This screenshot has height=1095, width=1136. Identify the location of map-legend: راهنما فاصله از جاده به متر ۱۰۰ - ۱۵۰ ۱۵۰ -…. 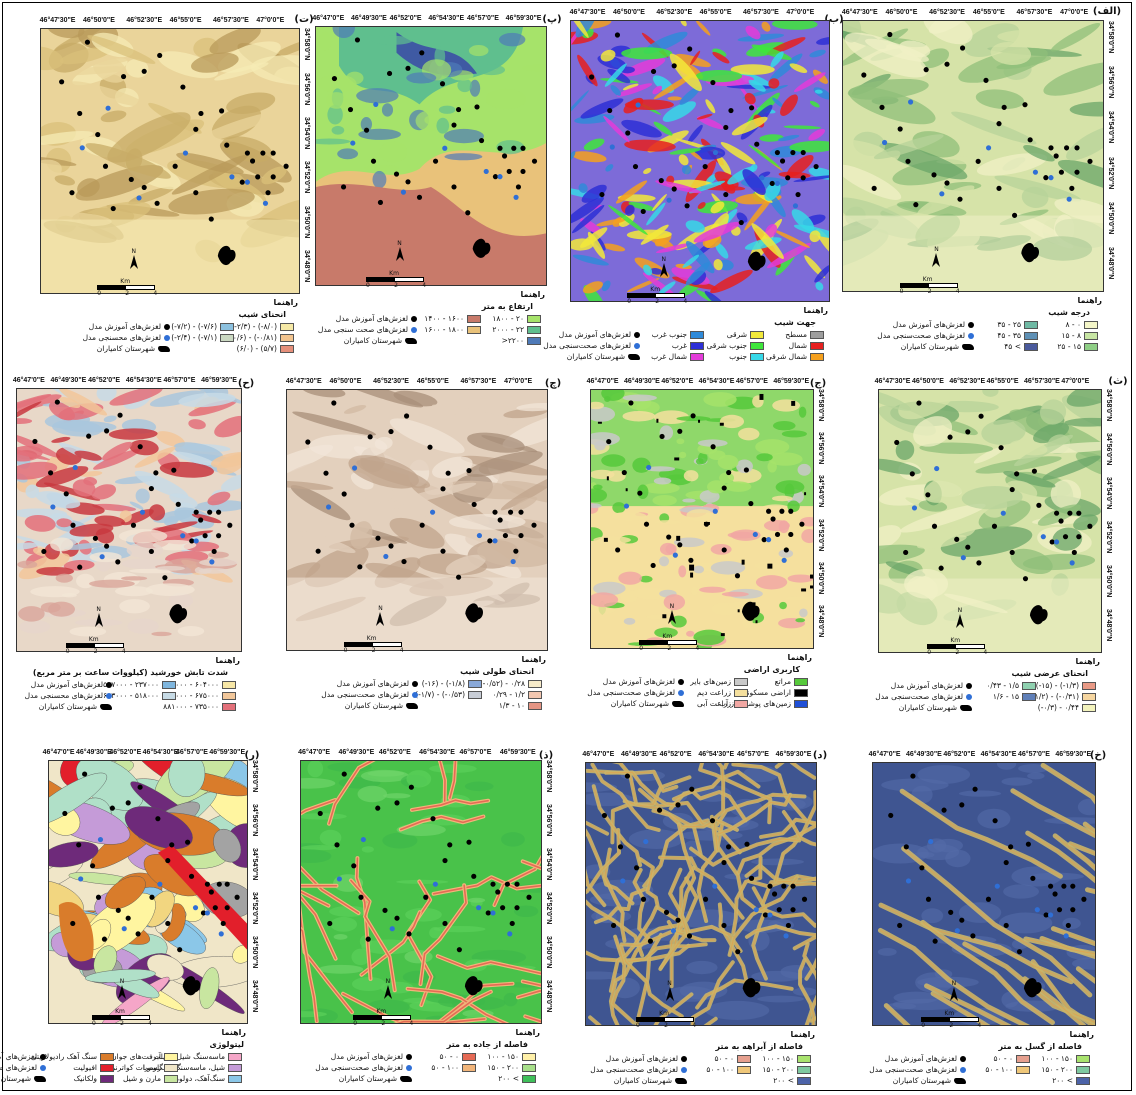
(421, 1059).